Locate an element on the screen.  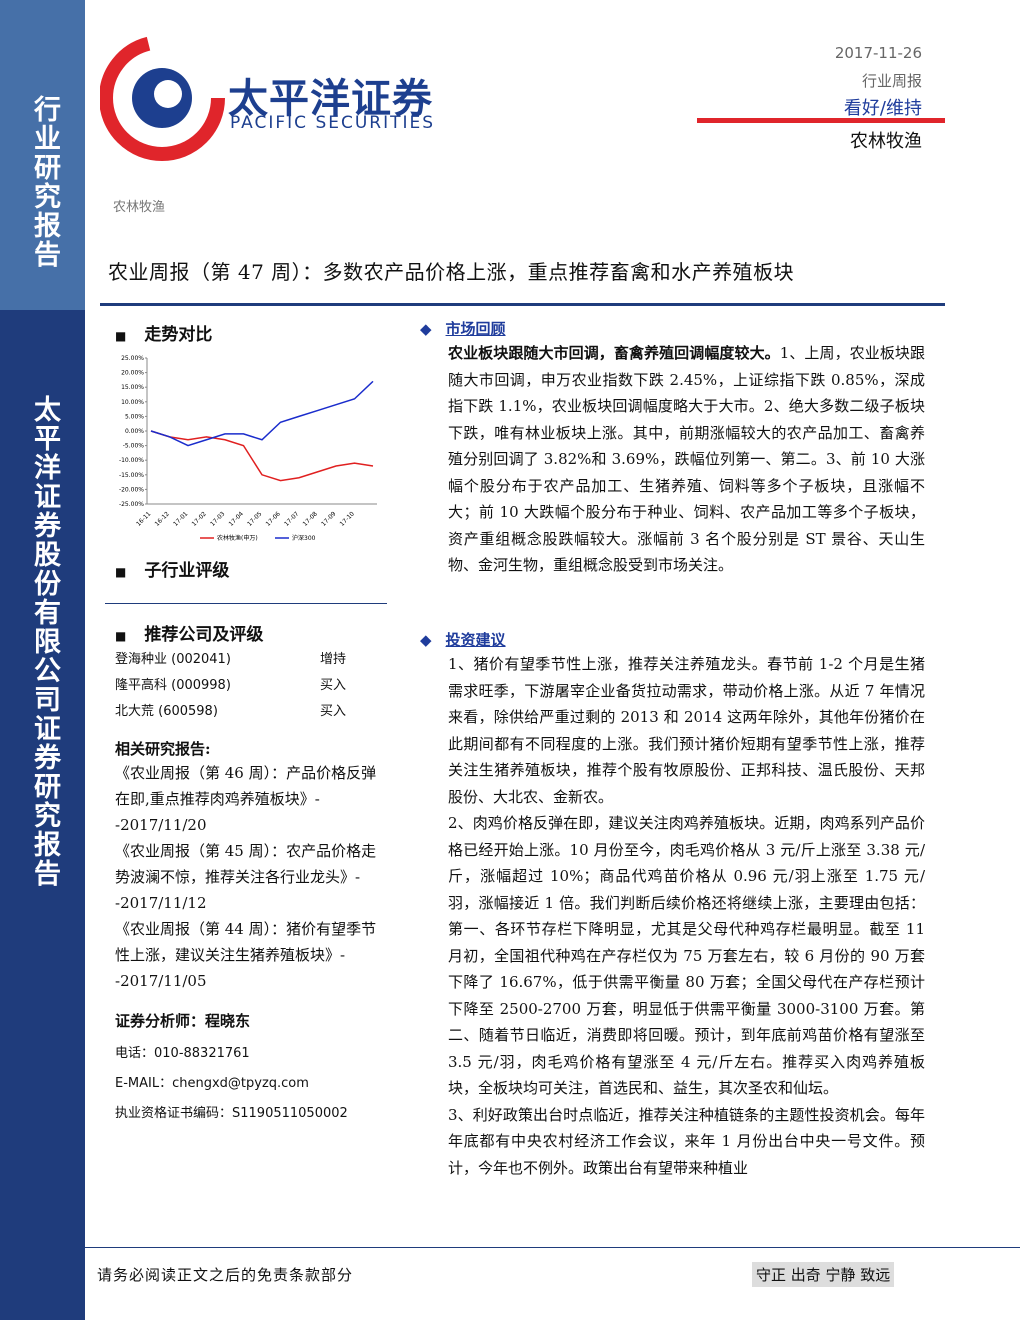
x-tick-label: 17-09 is located at coordinates (328, 518).